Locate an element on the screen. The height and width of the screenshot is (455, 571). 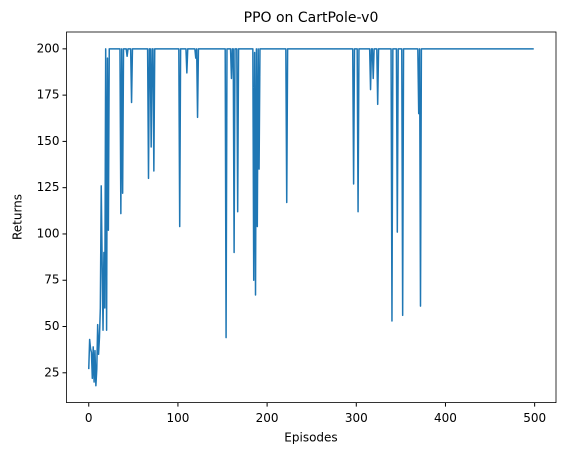
y-tick-label: 75 is located at coordinates (51, 280).